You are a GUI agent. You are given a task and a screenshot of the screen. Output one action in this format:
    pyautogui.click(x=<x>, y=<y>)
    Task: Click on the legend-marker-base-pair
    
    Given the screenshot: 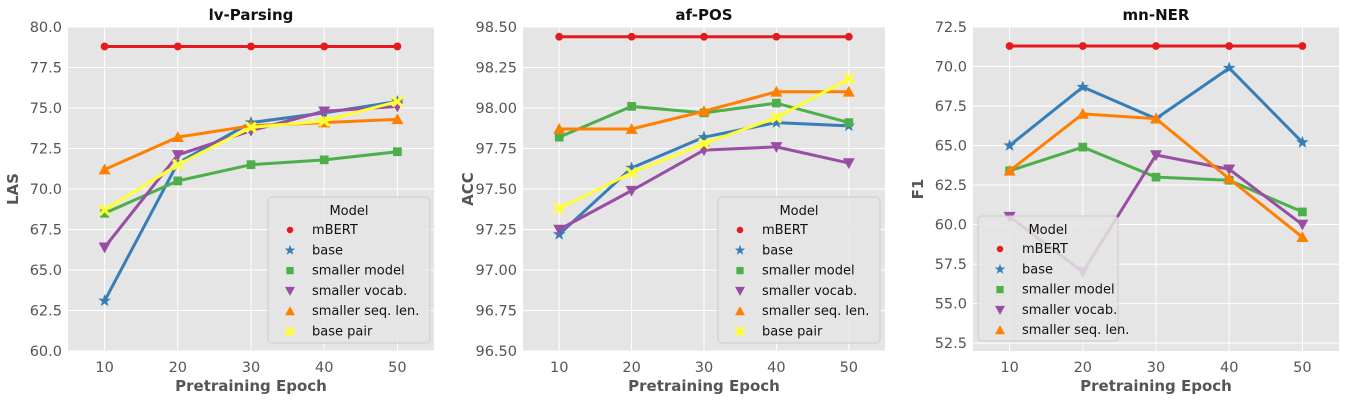 What is the action you would take?
    pyautogui.click(x=290, y=331)
    